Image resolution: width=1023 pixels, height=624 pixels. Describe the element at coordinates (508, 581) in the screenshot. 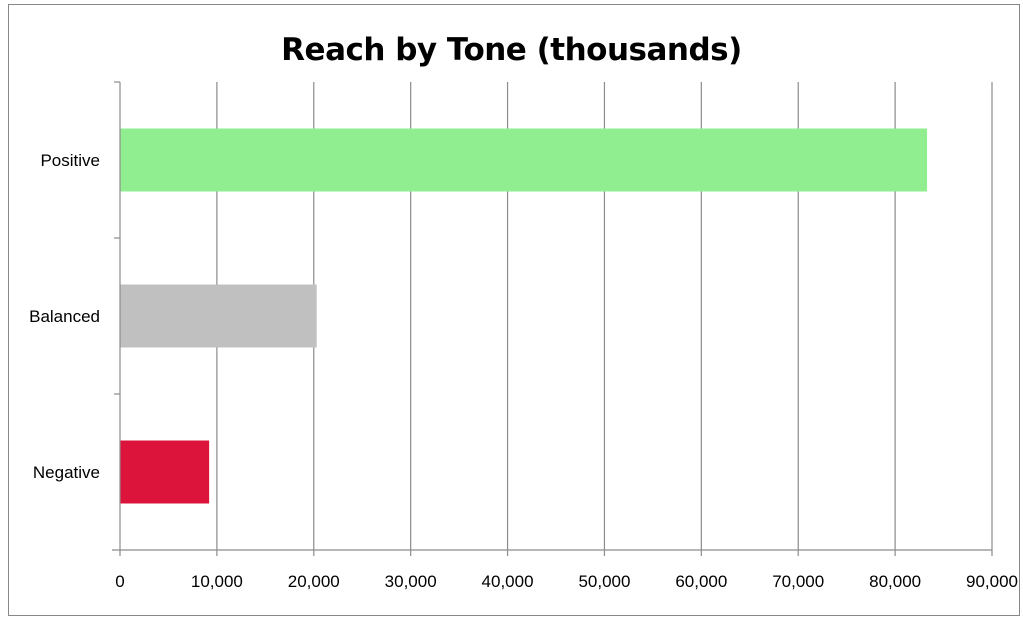

I see `x-tick-label: 40,000` at that location.